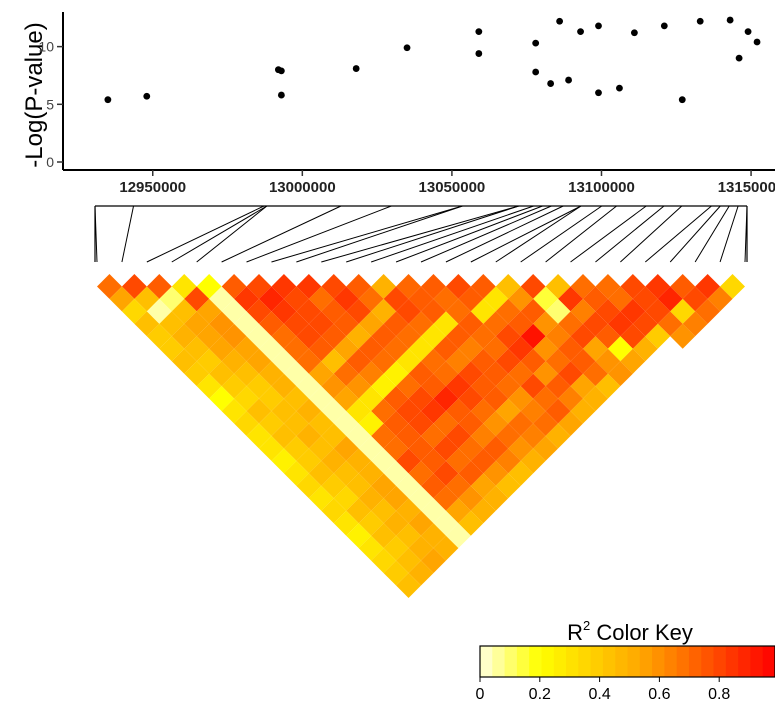 This screenshot has height=707, width=775. I want to click on color-bar-ticks: 0 0.2 0.4 0.6 0.8, so click(603, 690).